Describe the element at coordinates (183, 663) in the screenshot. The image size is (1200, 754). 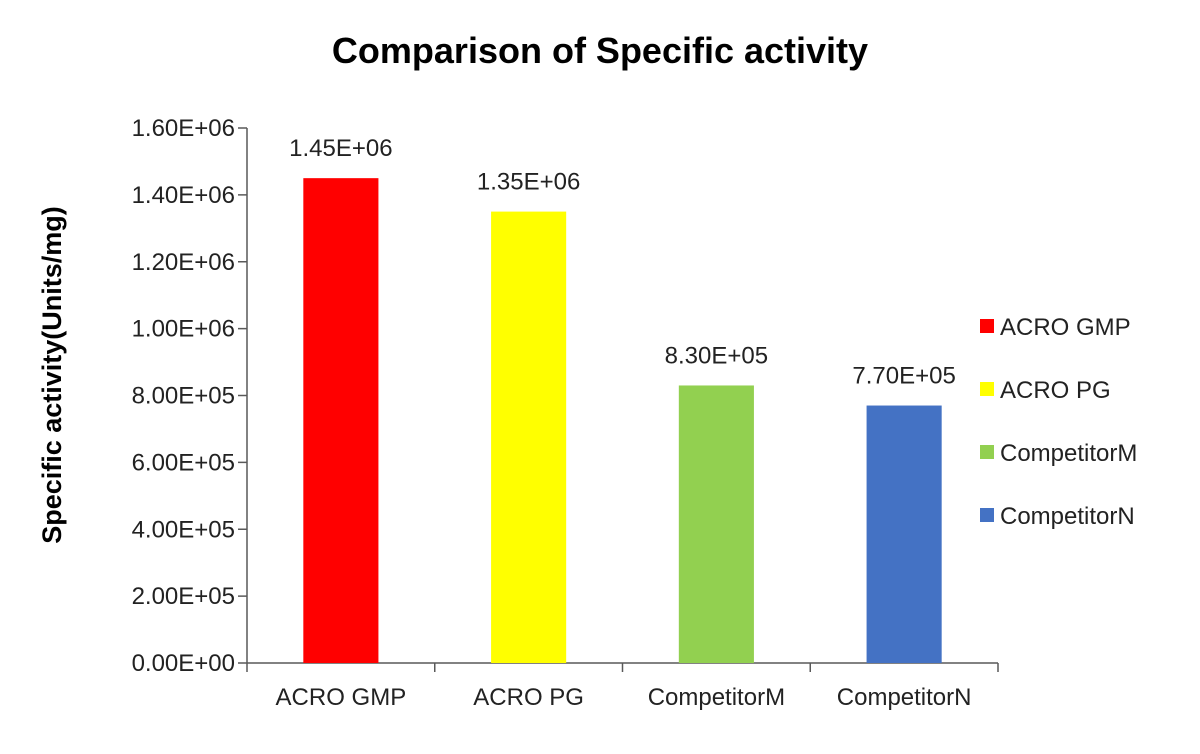
I see `y-tick-label: 0.00E+00` at that location.